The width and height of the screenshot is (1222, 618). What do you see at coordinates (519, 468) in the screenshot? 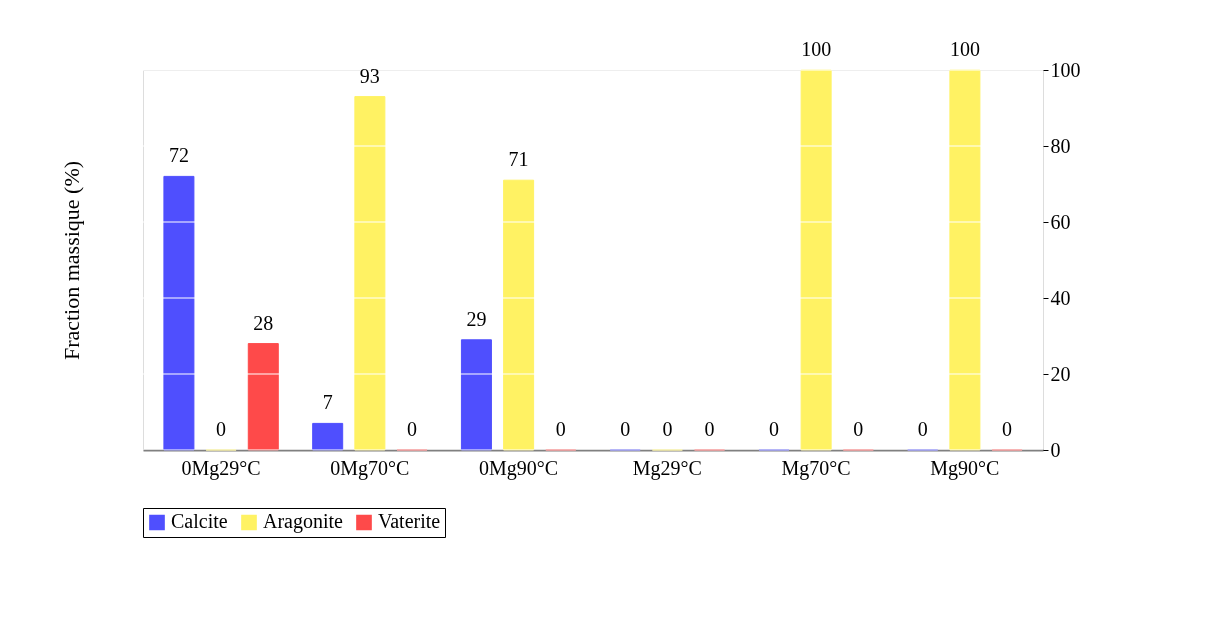
I see `x-tick-label: 0Mg90°C` at bounding box center [519, 468].